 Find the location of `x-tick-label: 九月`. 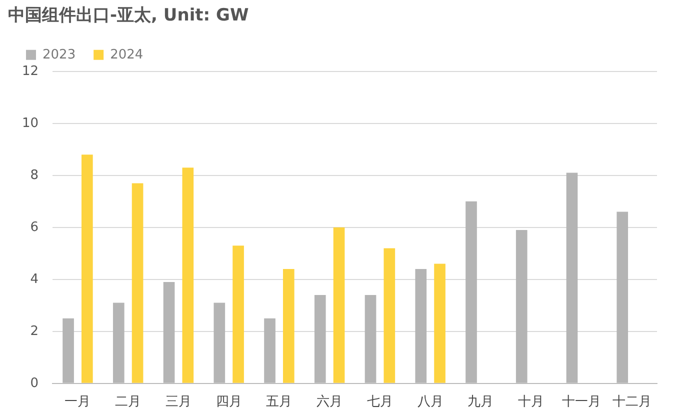

x-tick-label: 九月 is located at coordinates (481, 402).